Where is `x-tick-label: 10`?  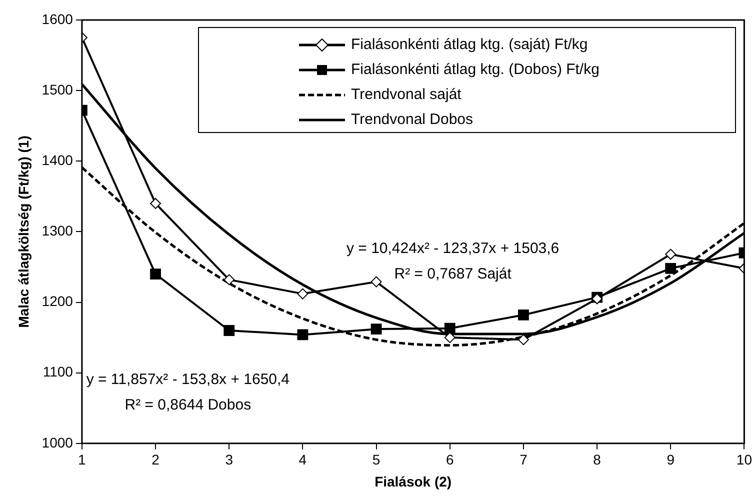 x-tick-label: 10 is located at coordinates (744, 460).